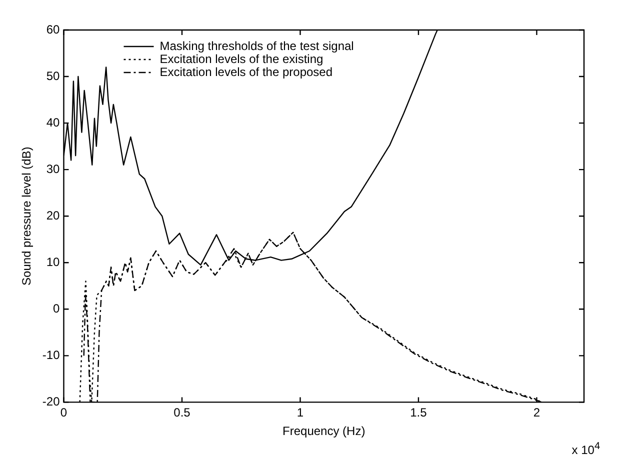 This screenshot has height=467, width=630. What do you see at coordinates (51, 401) in the screenshot?
I see `y-tick-label: -20` at bounding box center [51, 401].